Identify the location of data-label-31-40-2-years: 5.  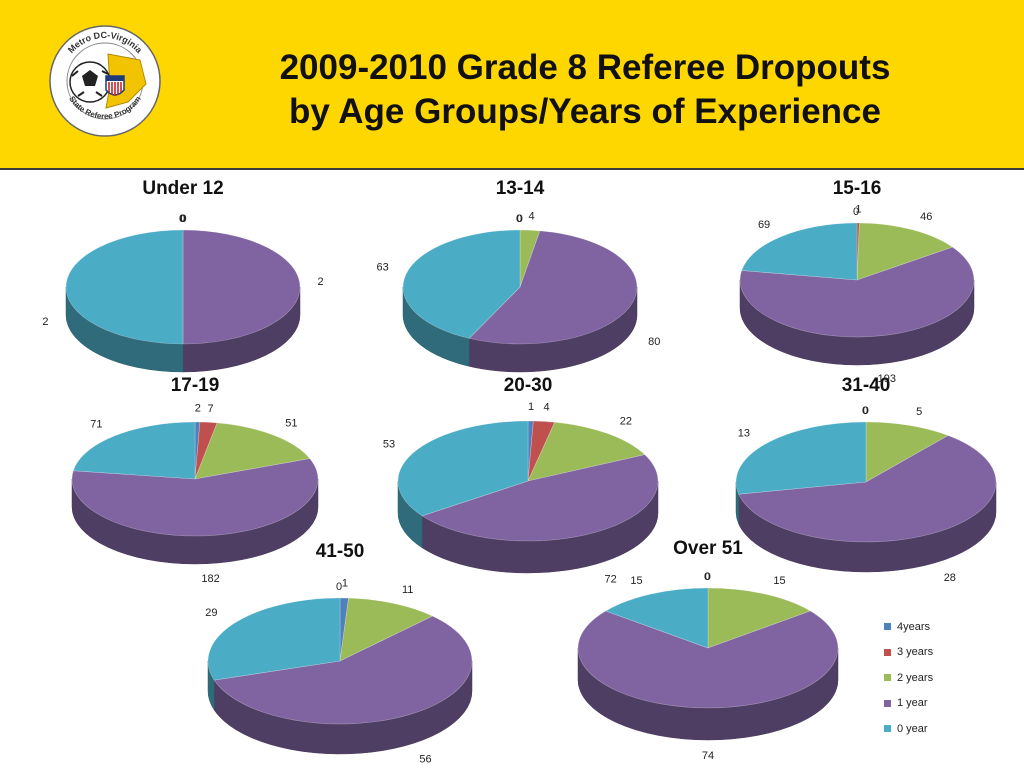
(919, 412).